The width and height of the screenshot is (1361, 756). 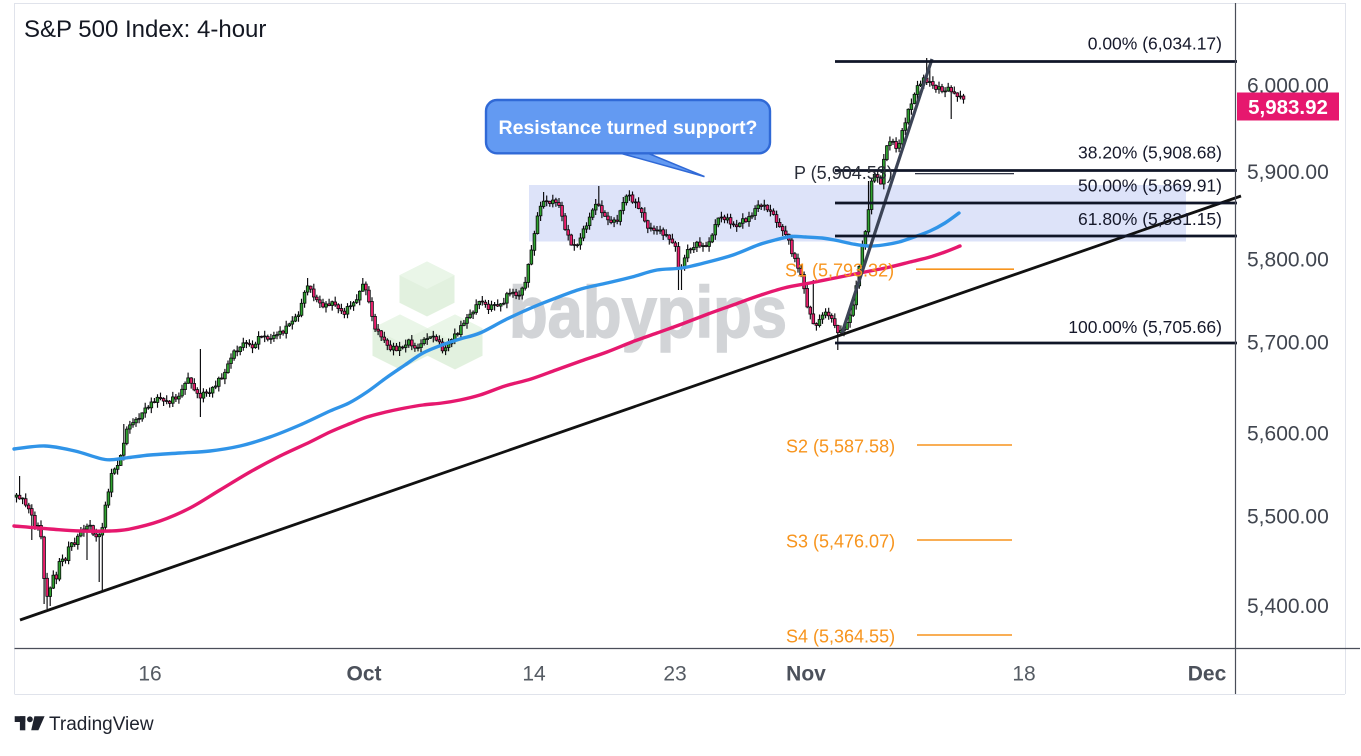 What do you see at coordinates (1288, 434) in the screenshot?
I see `svg-text: 5,600.00` at bounding box center [1288, 434].